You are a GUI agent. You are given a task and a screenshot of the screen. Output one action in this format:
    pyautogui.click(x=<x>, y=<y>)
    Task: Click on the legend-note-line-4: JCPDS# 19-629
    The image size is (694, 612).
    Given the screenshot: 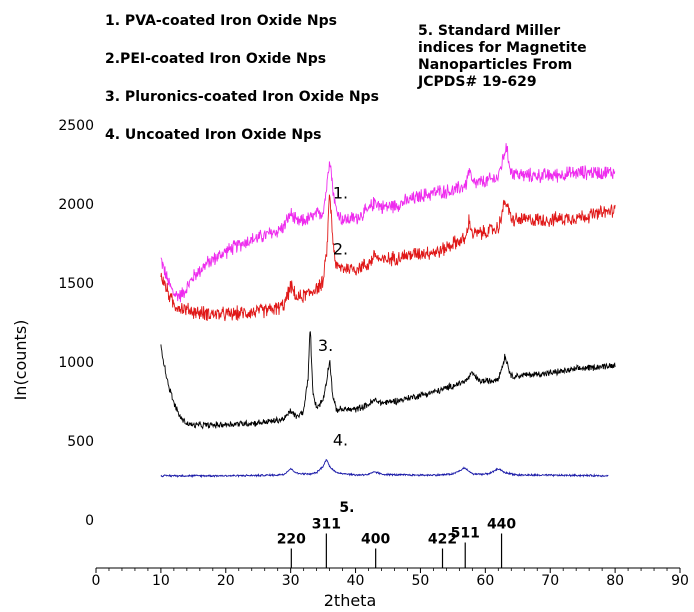 What is the action you would take?
    pyautogui.click(x=477, y=82)
    